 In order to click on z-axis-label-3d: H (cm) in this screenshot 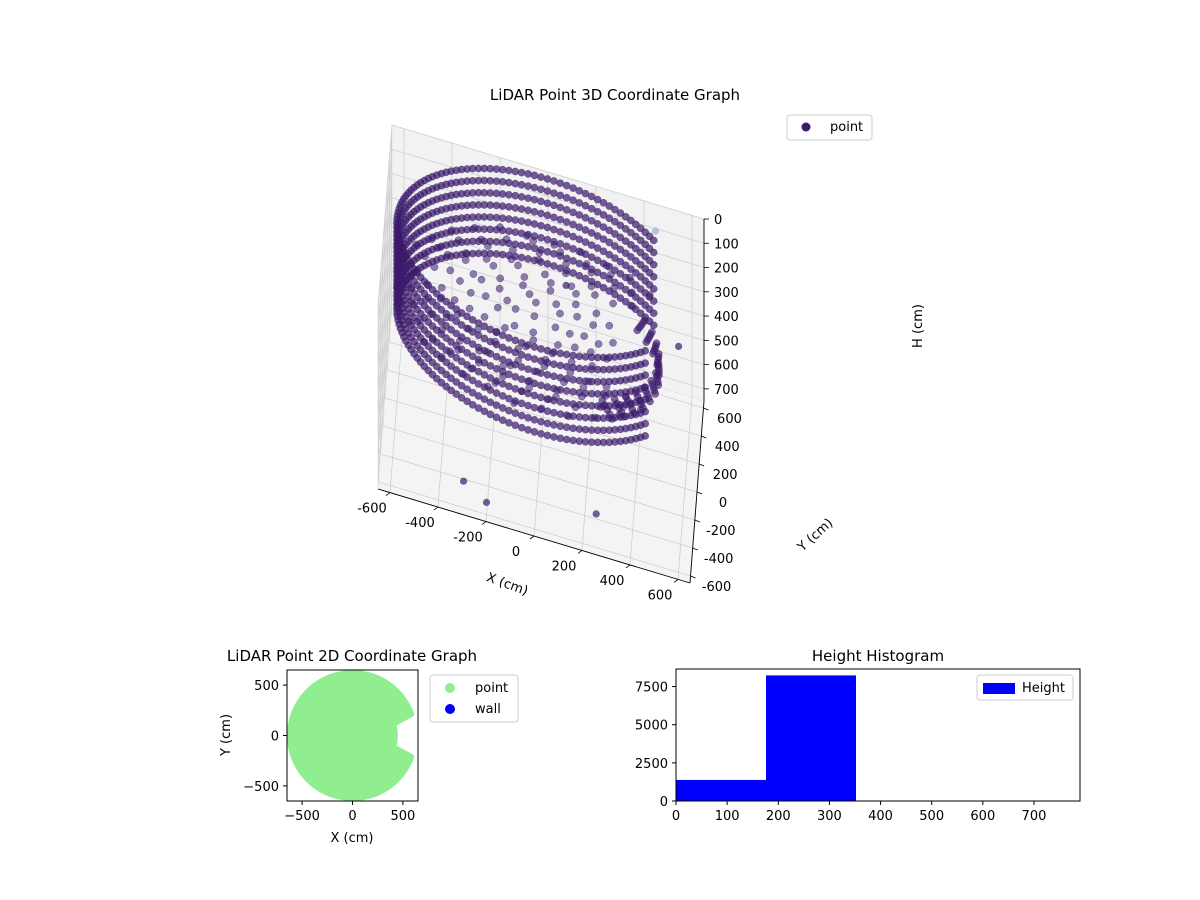, I will do `click(918, 326)`.